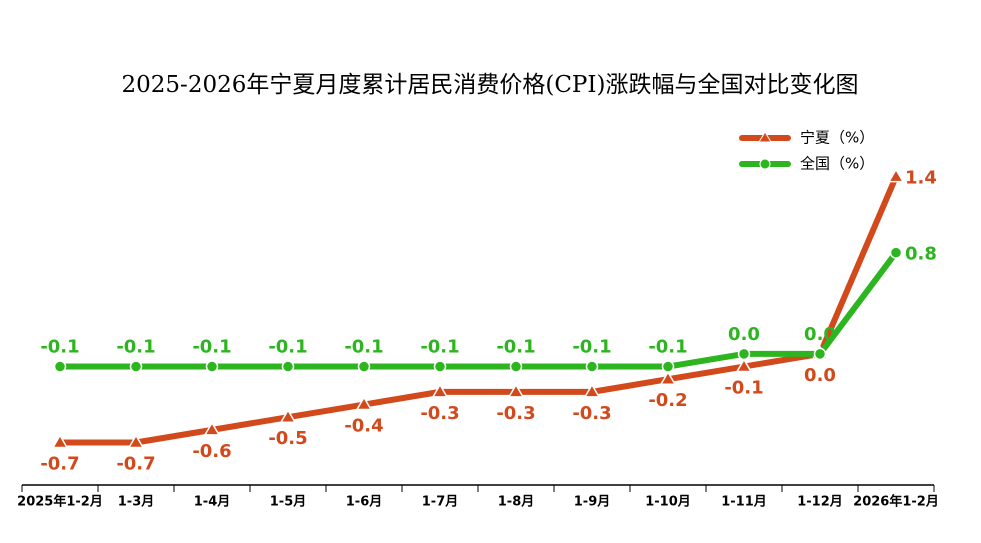 This screenshot has height=543, width=981. Describe the element at coordinates (364, 502) in the screenshot. I see `x-tick-label: 1-6月` at that location.